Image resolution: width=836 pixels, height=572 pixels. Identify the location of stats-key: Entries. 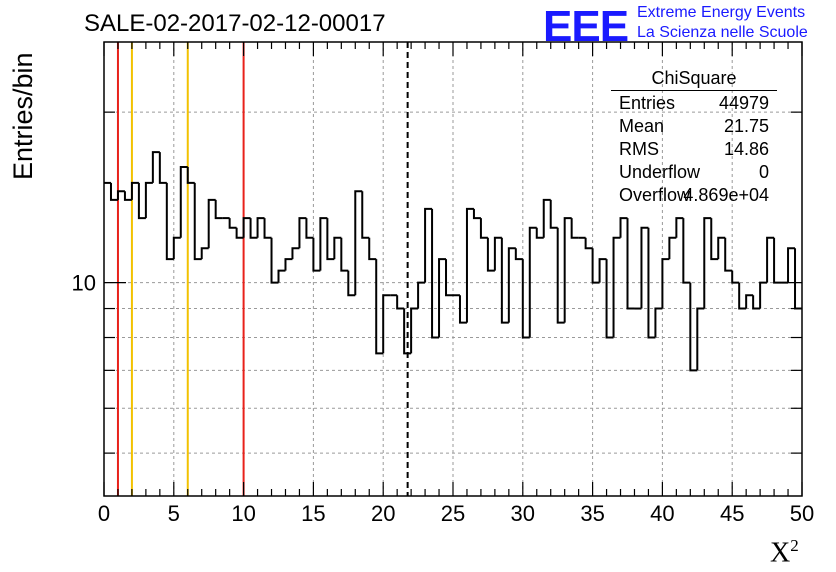
(647, 103).